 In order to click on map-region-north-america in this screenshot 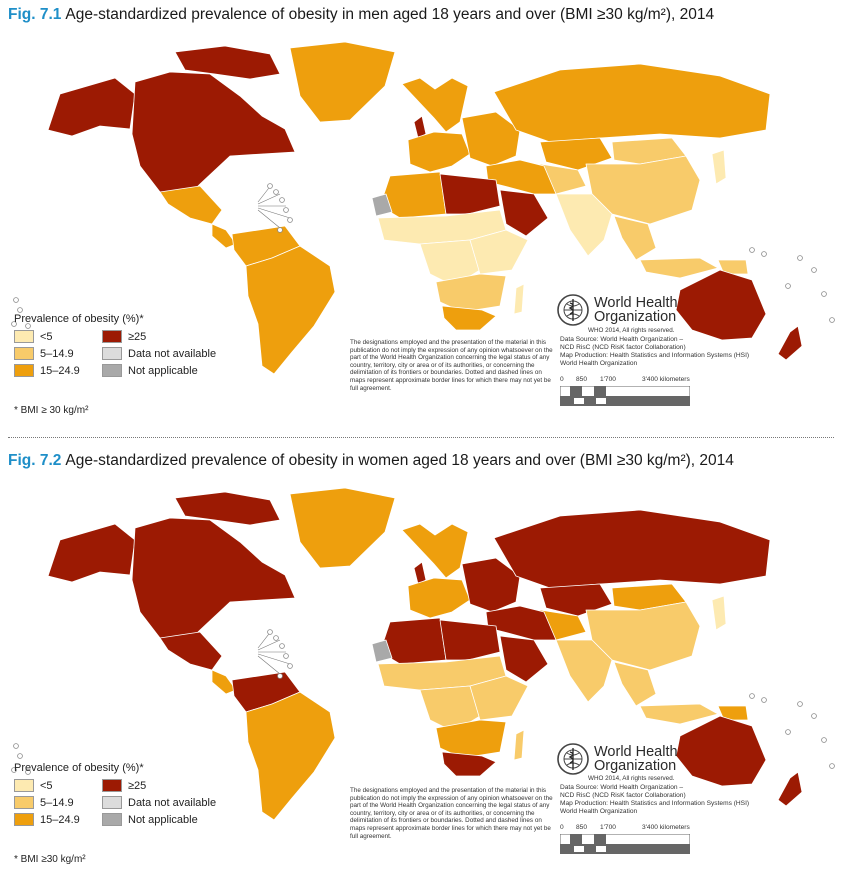, I will do `click(213, 579)`.